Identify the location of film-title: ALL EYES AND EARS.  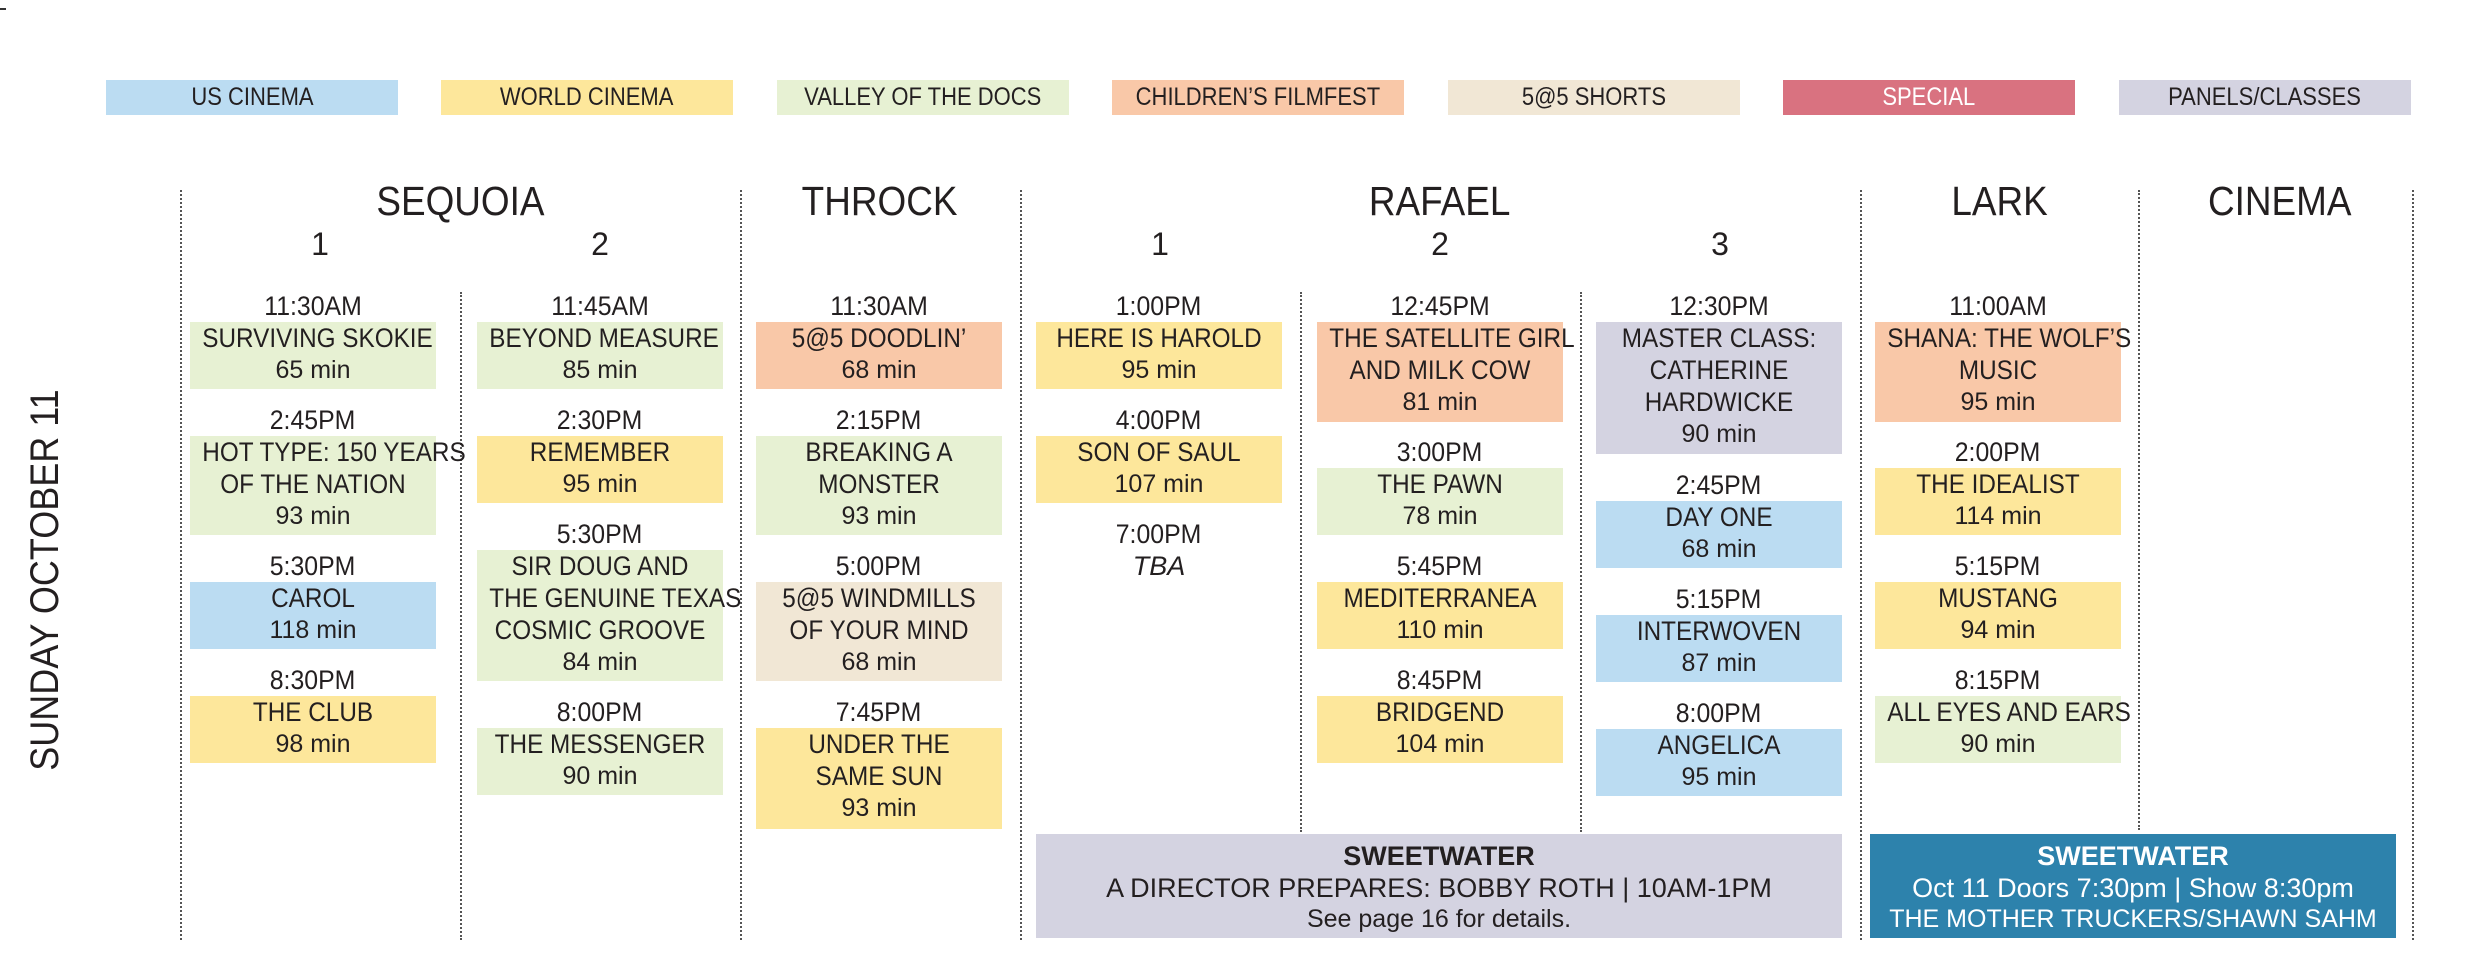
(2009, 712).